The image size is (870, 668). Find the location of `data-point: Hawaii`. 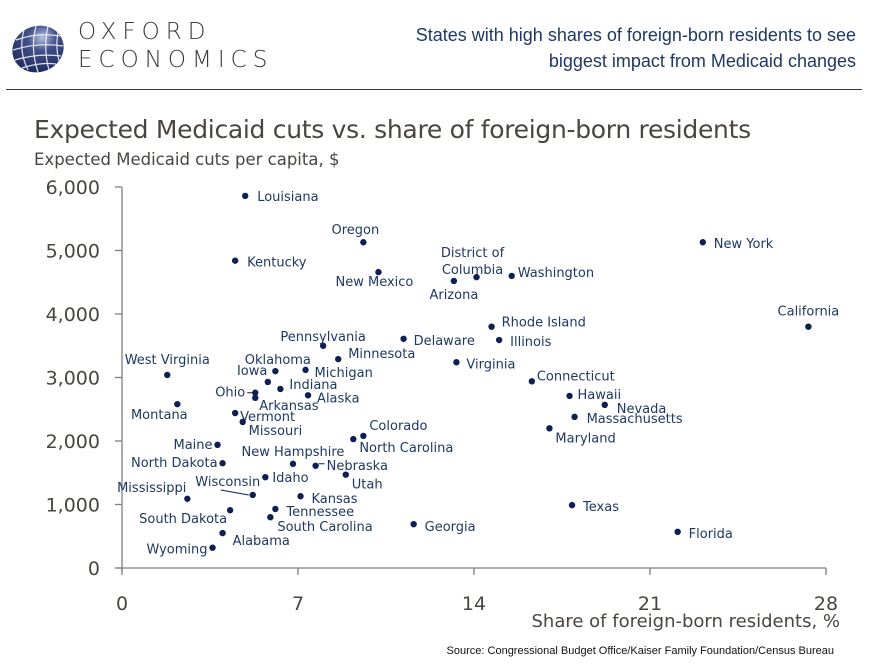

data-point: Hawaii is located at coordinates (593, 395).